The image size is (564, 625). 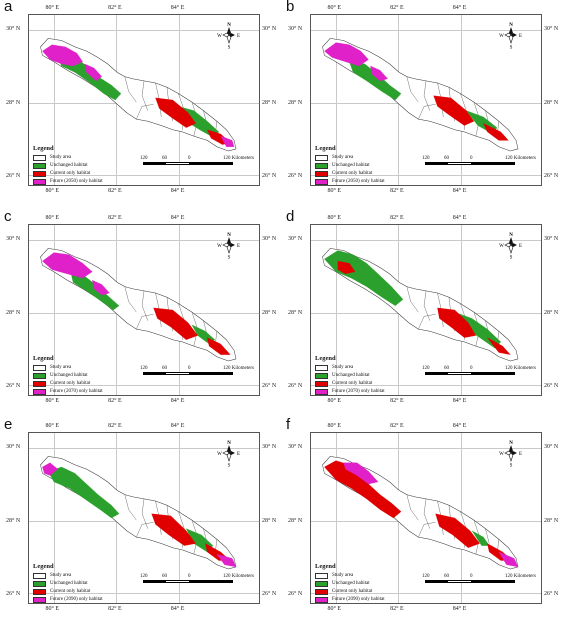 I want to click on legend-item-future-only: Future (2050) only habitat, so click(x=68, y=182).